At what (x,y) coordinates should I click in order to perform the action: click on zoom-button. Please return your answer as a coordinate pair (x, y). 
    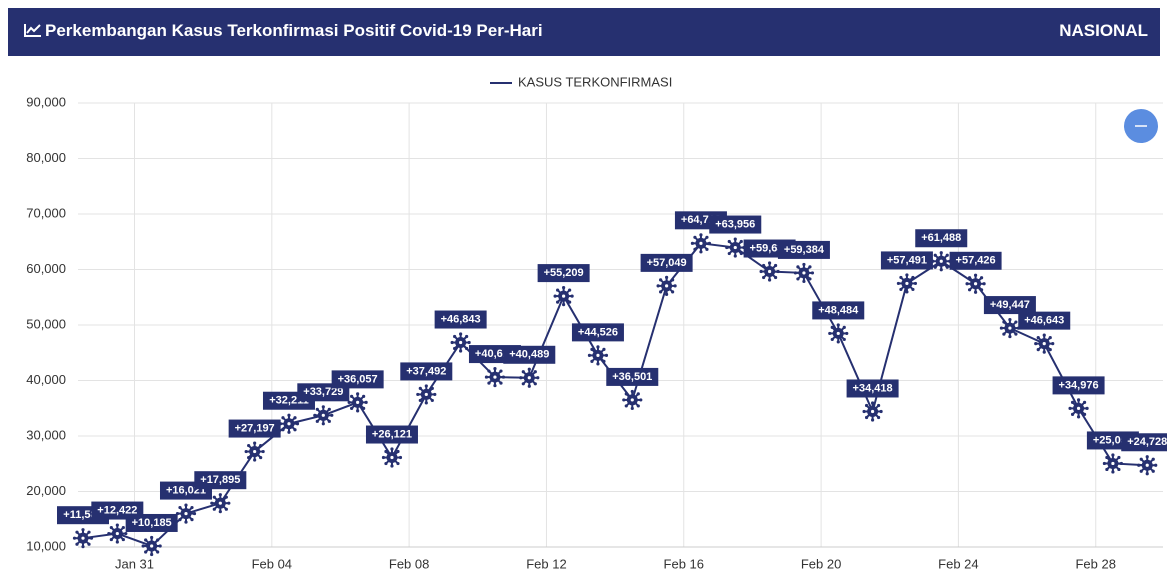
    Looking at the image, I should click on (1141, 126).